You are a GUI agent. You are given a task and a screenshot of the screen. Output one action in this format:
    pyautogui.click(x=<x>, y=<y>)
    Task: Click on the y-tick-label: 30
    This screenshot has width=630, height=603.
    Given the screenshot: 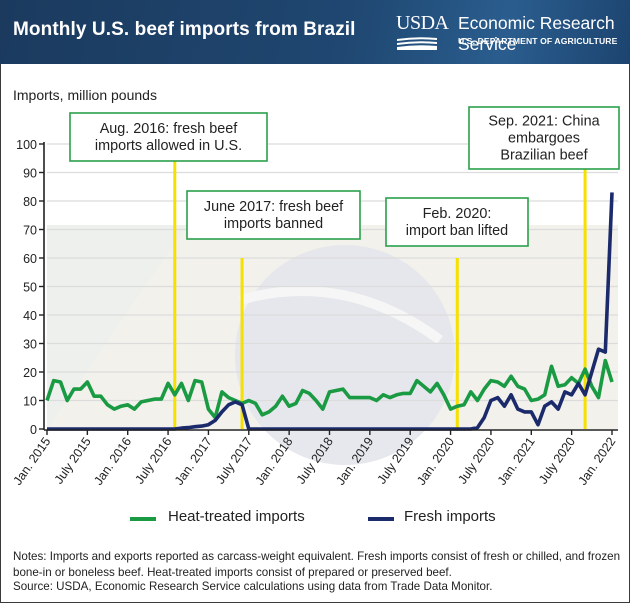 What is the action you would take?
    pyautogui.click(x=30, y=345)
    